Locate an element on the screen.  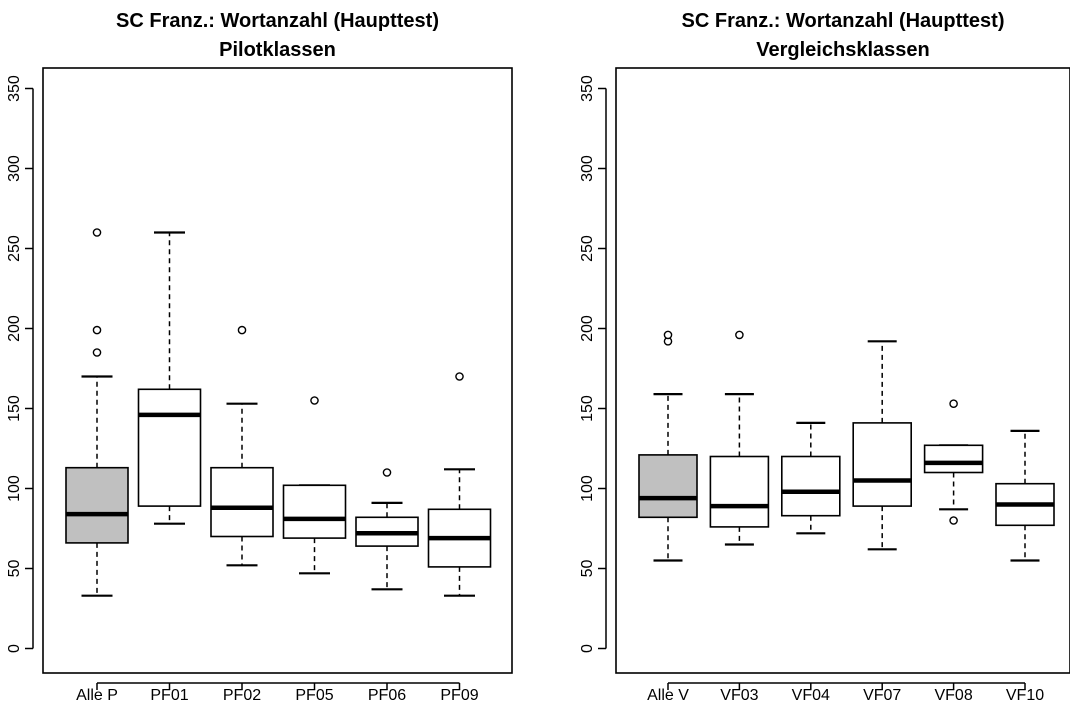
x-tick-label: PF06 is located at coordinates (387, 695).